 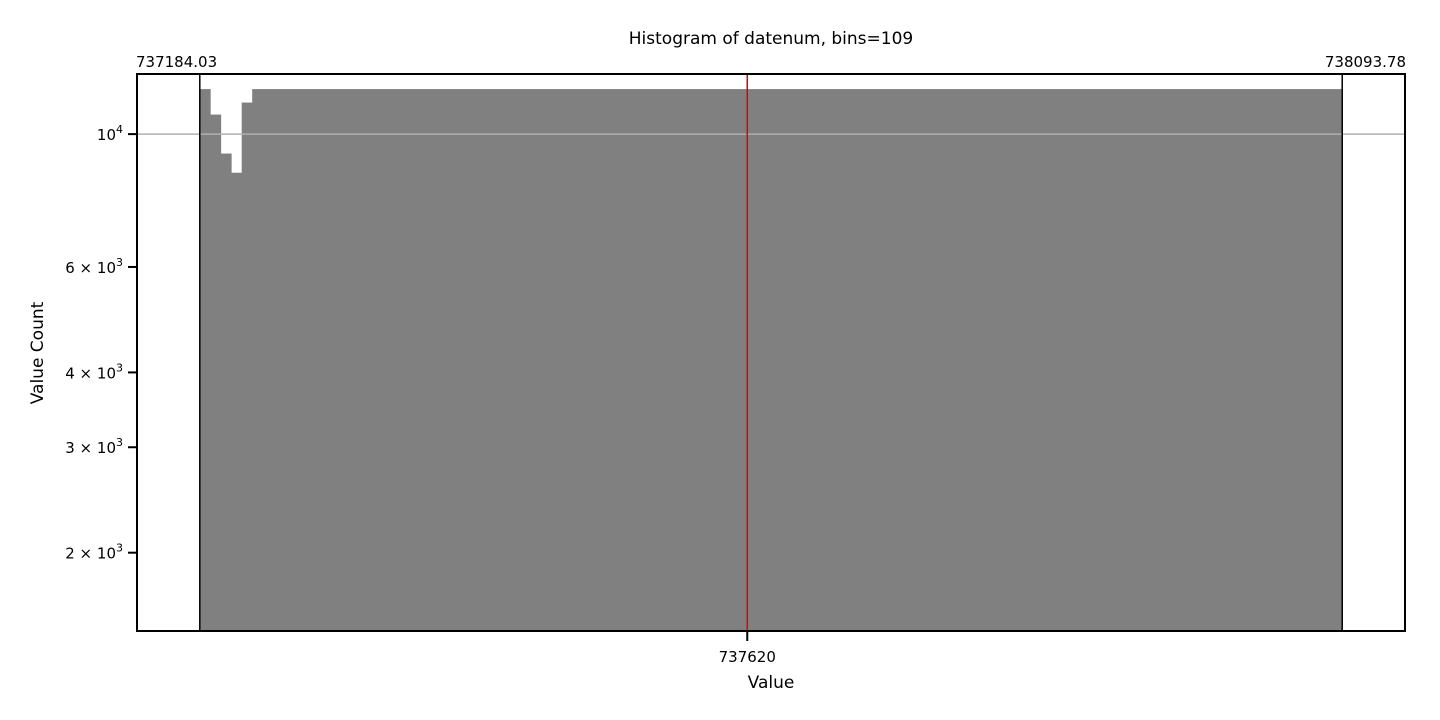 What do you see at coordinates (771, 683) in the screenshot?
I see `x-axis-label: Value` at bounding box center [771, 683].